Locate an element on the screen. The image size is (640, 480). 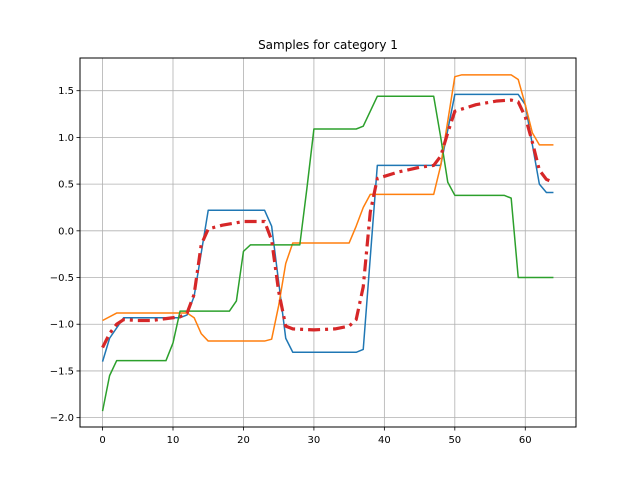
x-tick-label: 60 is located at coordinates (525, 440).